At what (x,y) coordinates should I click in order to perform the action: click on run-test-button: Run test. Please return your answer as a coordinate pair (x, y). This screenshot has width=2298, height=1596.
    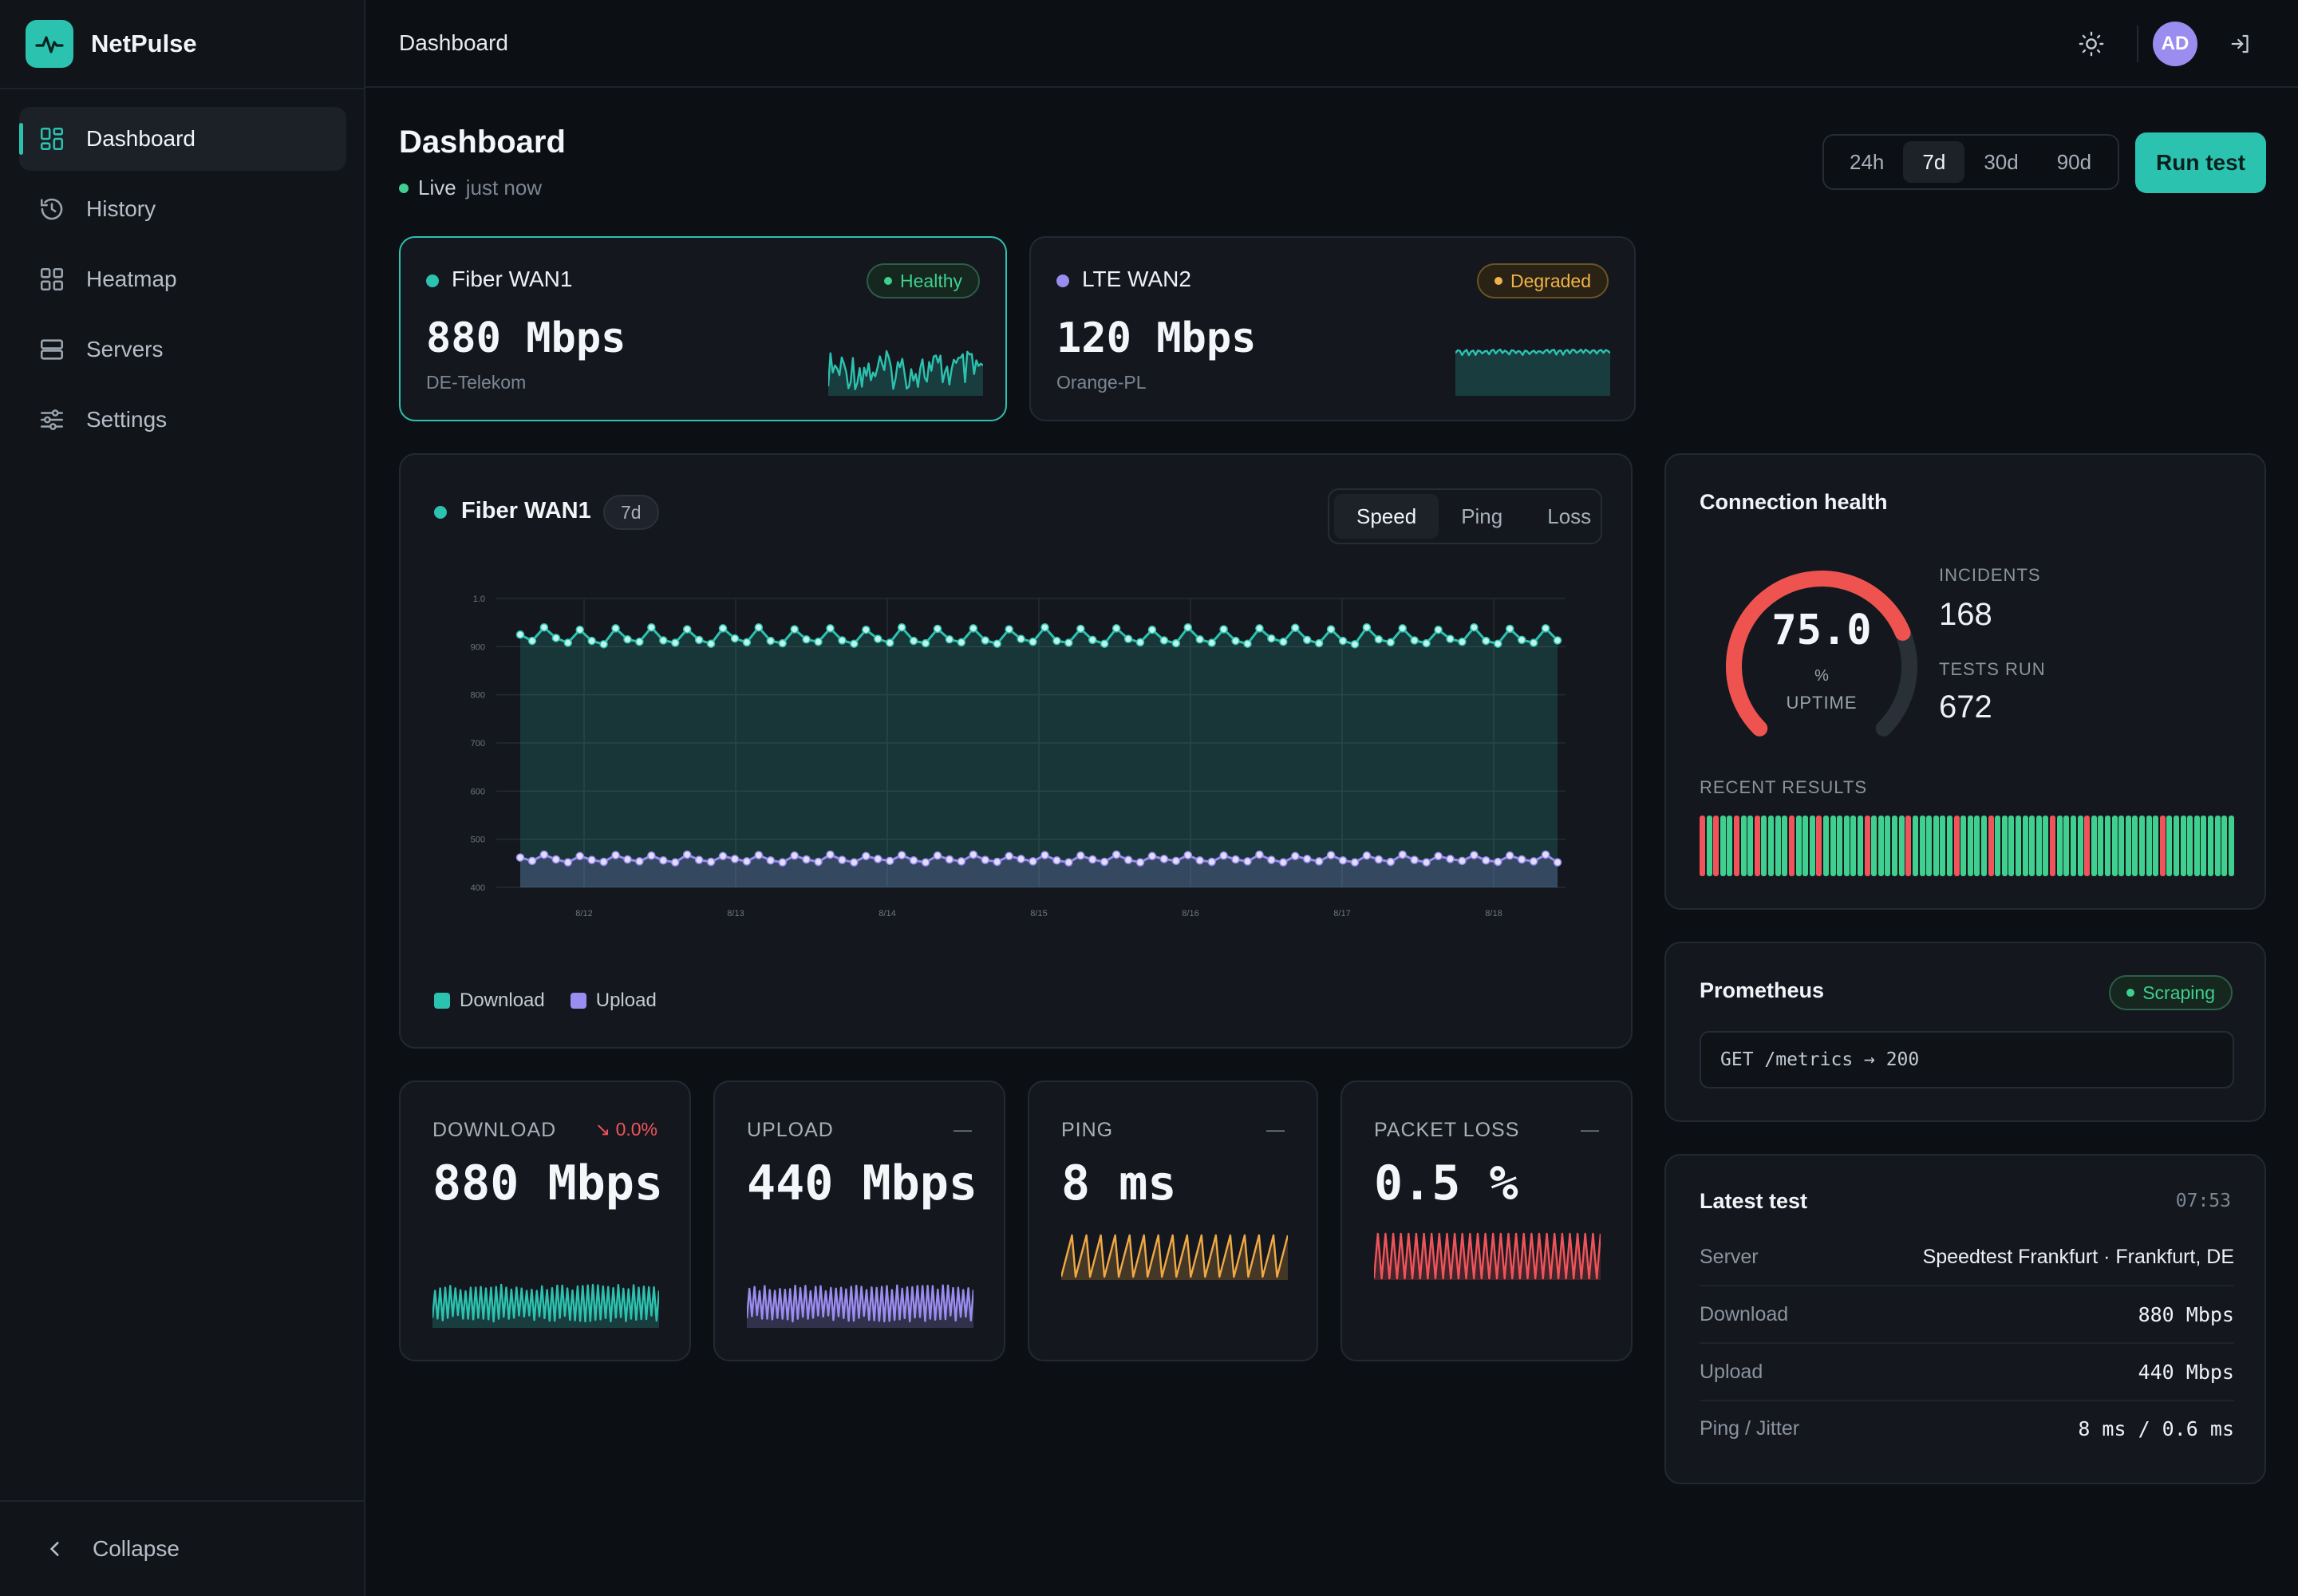
    Looking at the image, I should click on (2200, 162).